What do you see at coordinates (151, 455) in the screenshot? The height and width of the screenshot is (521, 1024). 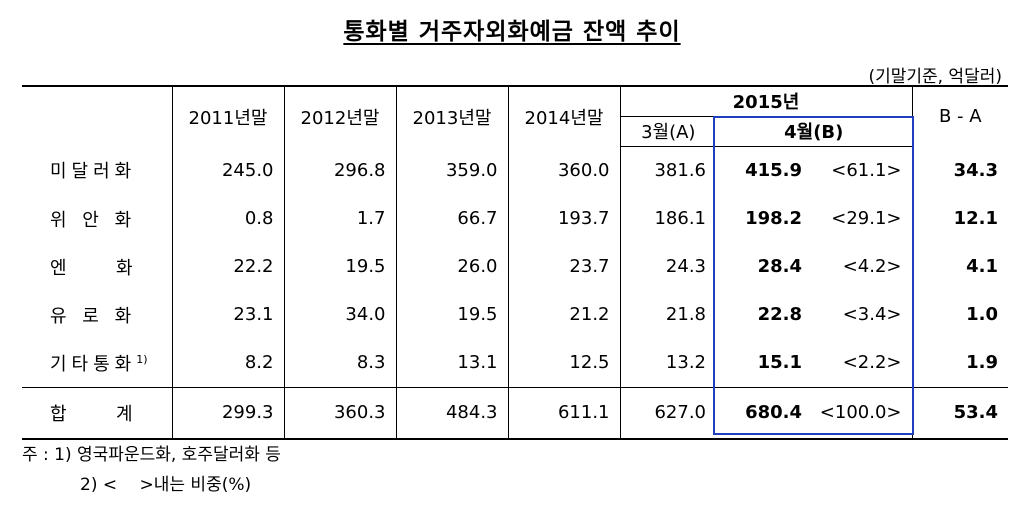 I see `footnote-1: 주 : 1) 영국파운드화, 호주달러화 등` at bounding box center [151, 455].